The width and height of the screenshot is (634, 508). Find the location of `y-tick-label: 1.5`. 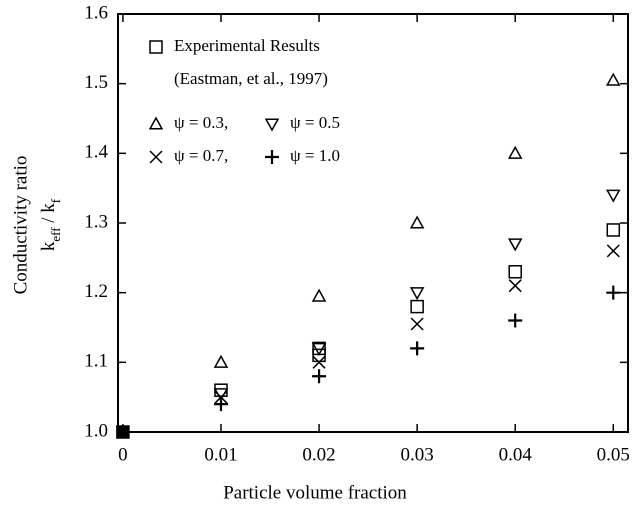

y-tick-label: 1.5 is located at coordinates (96, 82).